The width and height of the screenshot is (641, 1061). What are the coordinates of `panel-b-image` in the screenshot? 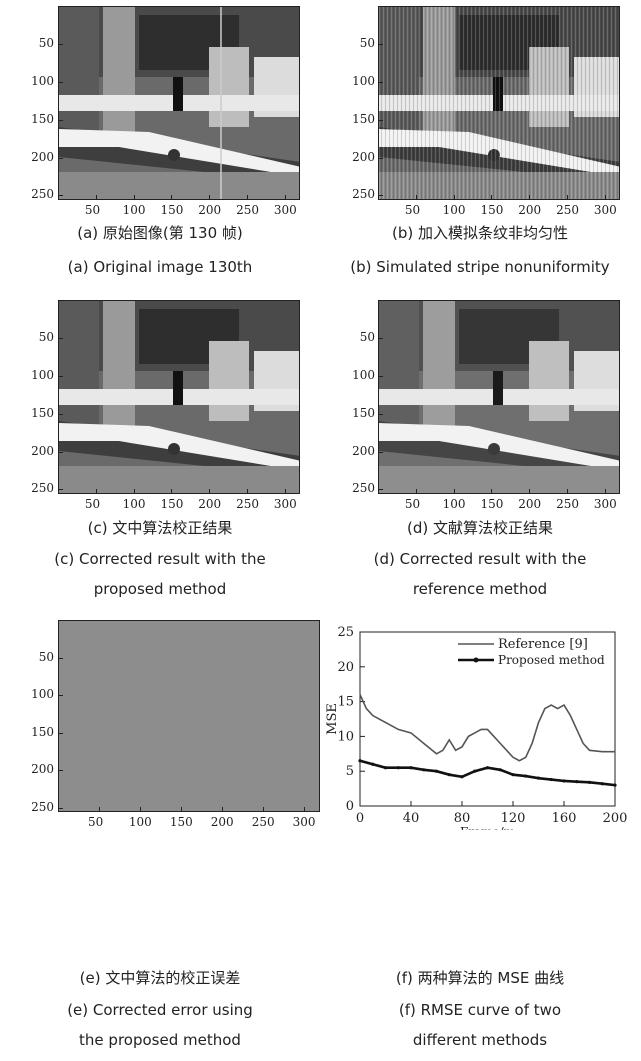 It's located at (499, 103).